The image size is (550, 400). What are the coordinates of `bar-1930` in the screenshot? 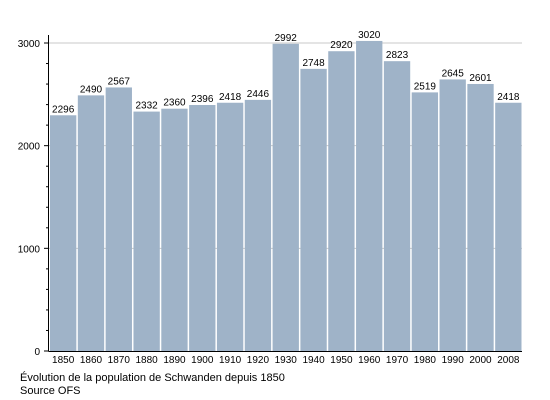 It's located at (285, 197).